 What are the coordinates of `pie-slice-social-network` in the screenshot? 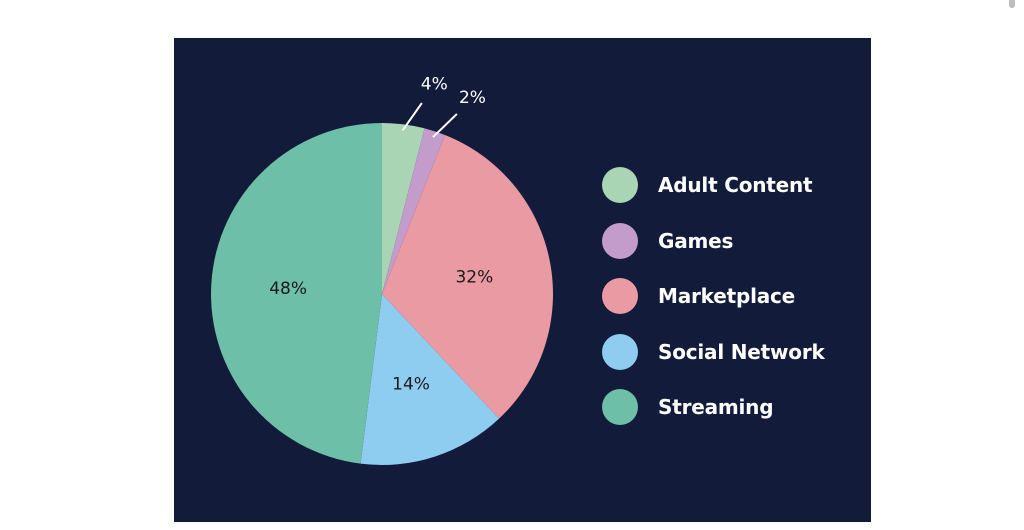 It's located at (430, 379).